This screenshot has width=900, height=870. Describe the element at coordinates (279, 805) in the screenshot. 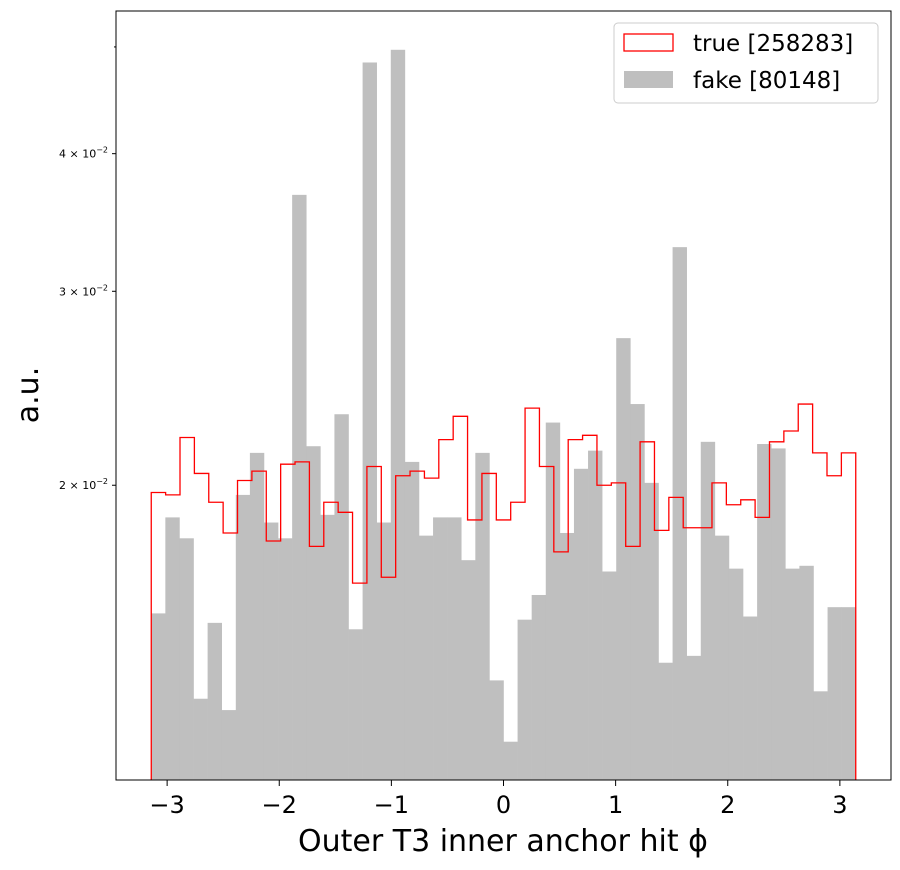

I see `x-tick-label: −2` at that location.